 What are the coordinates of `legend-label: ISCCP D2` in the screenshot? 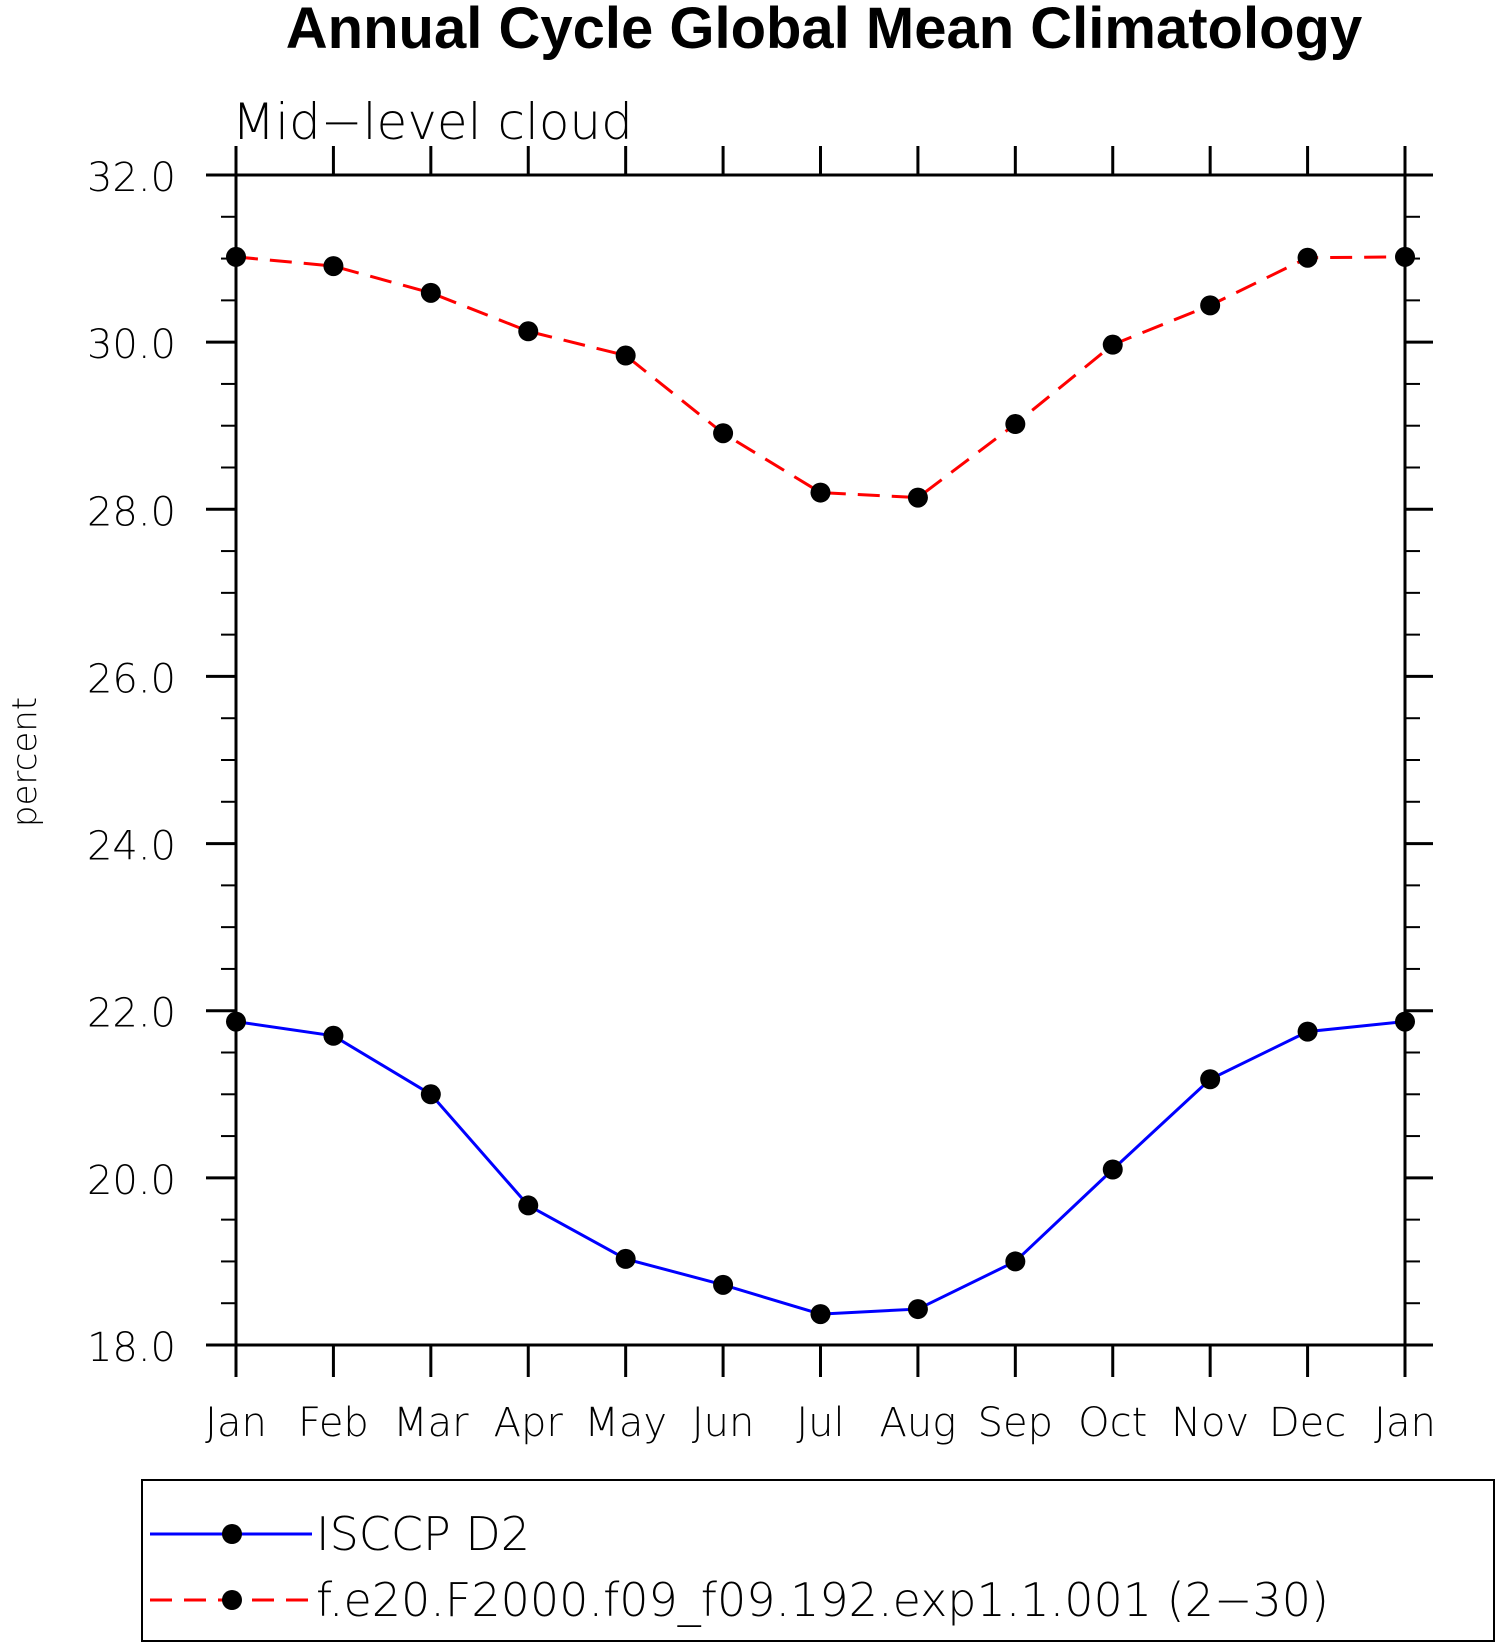 It's located at (423, 1534).